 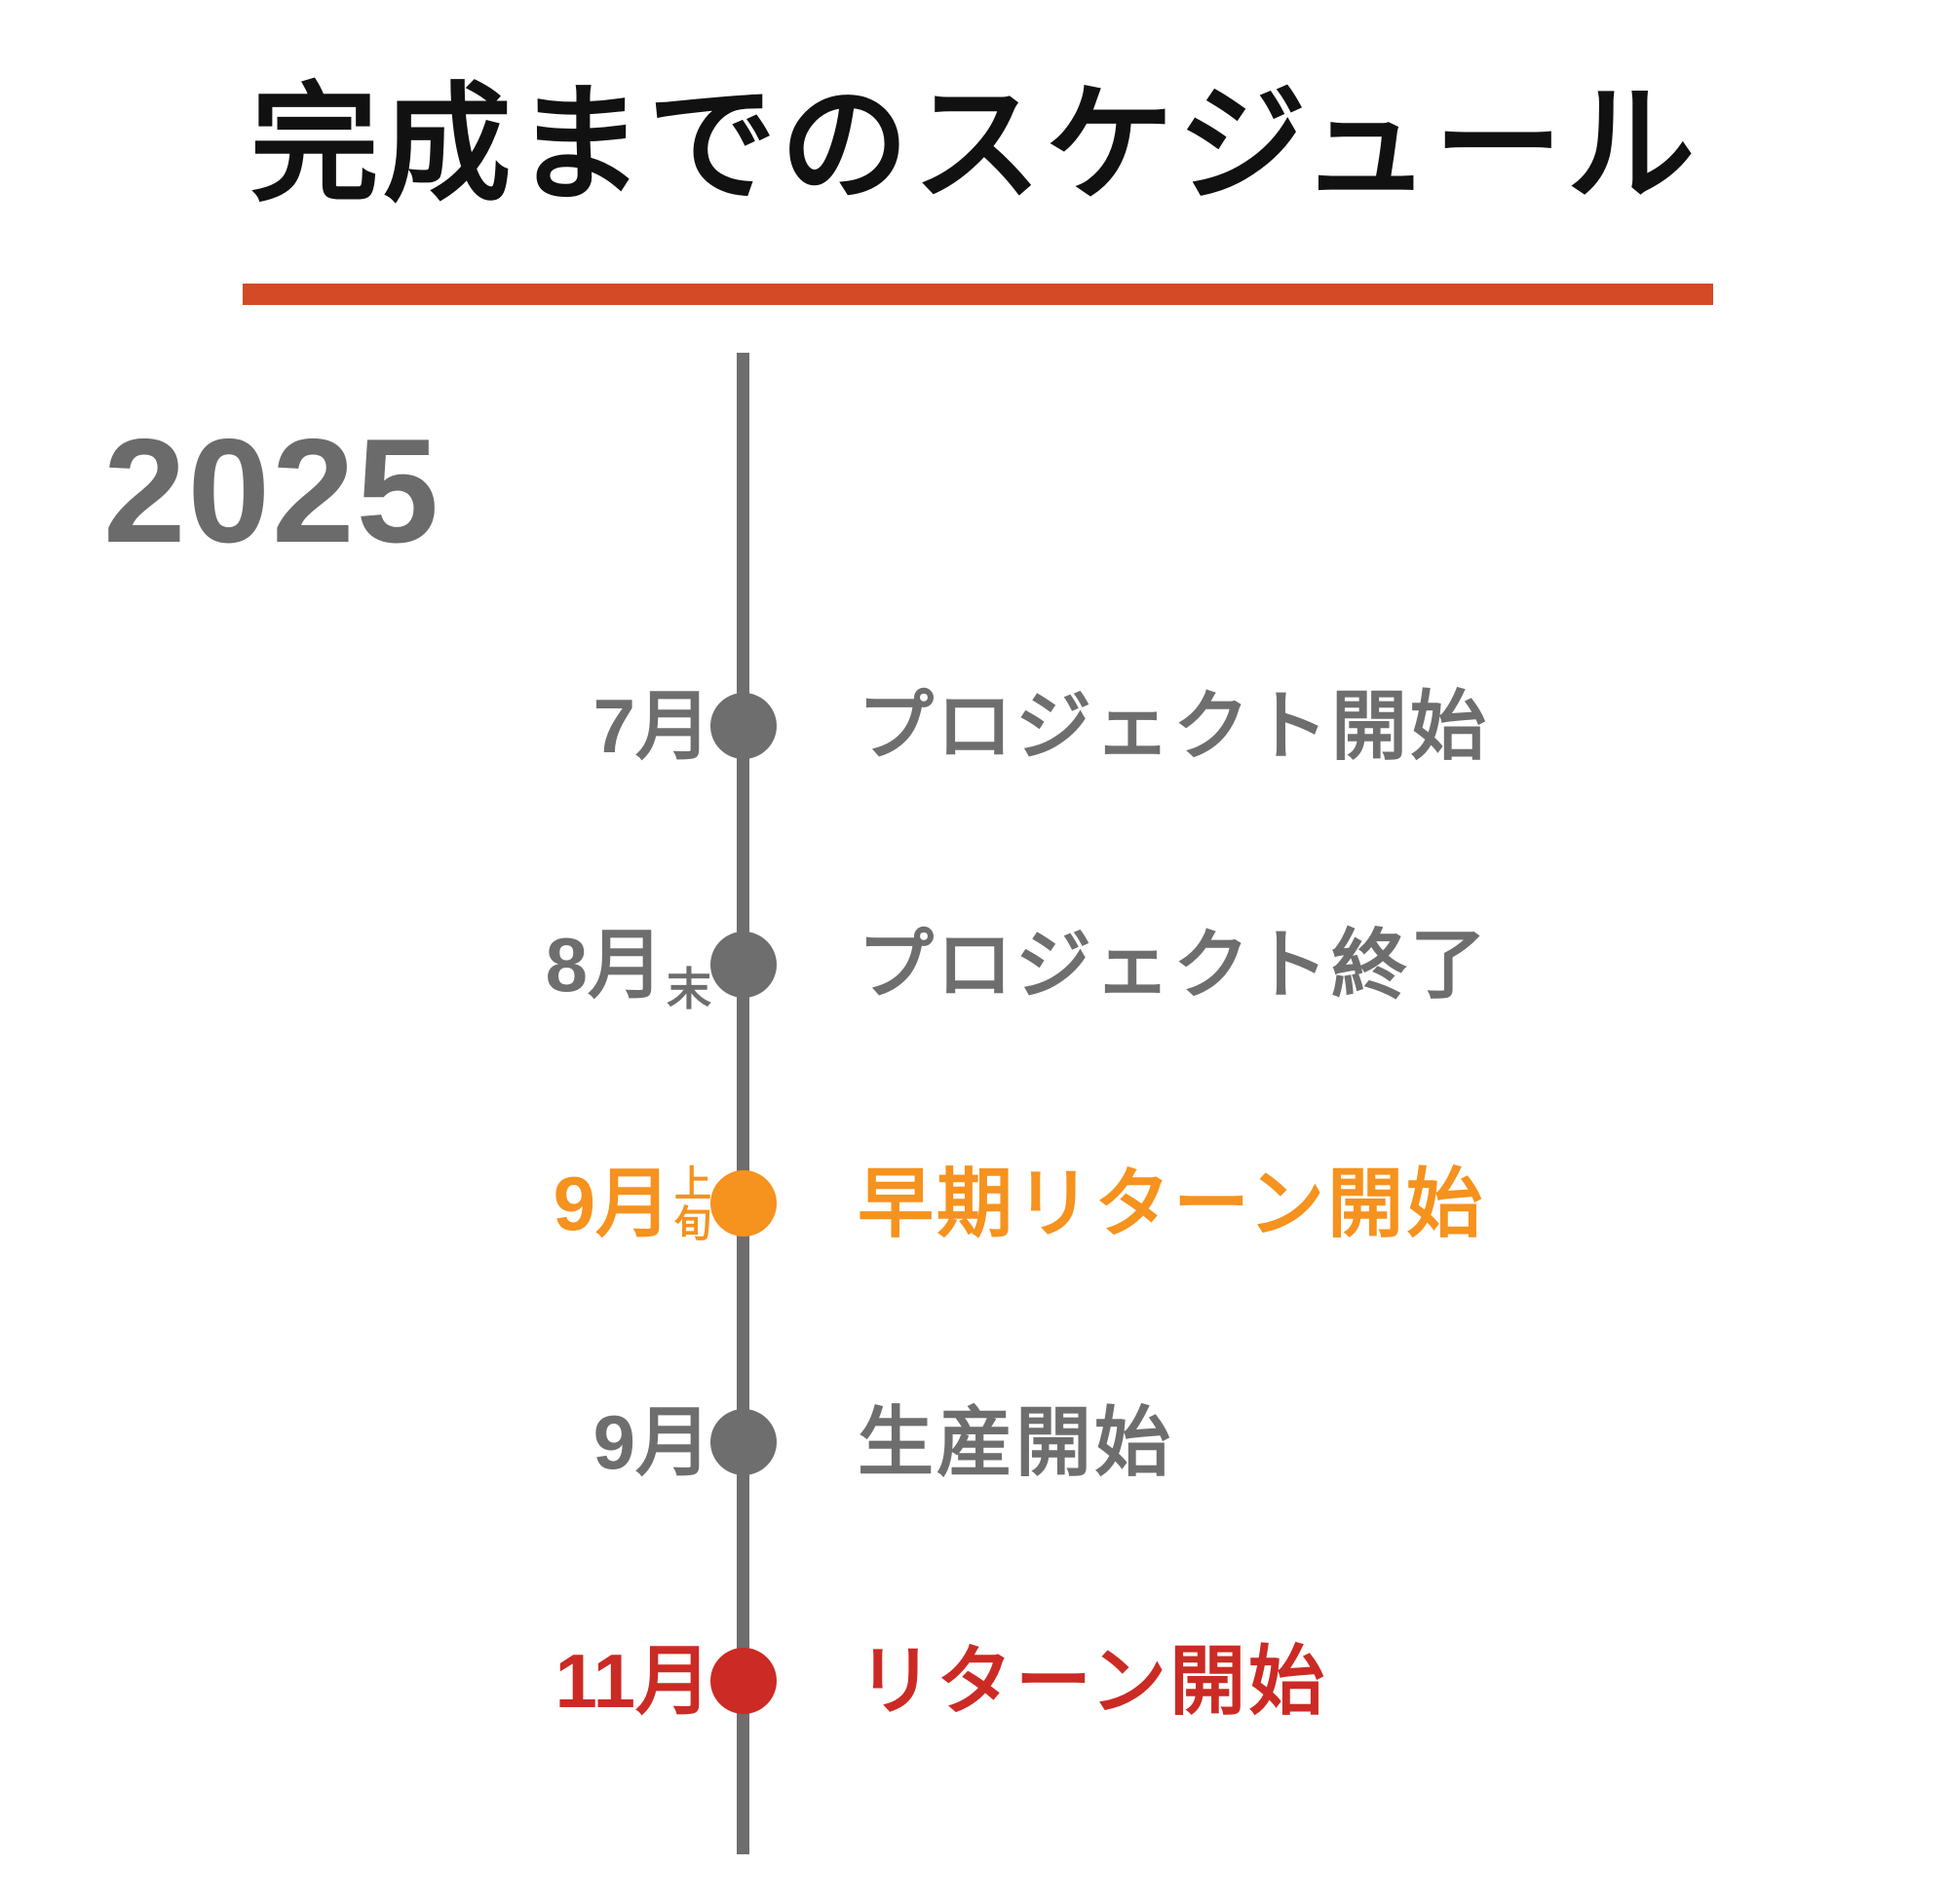 I want to click on timeline-milestone: 7月 プロジェクト開始, so click(x=974, y=725).